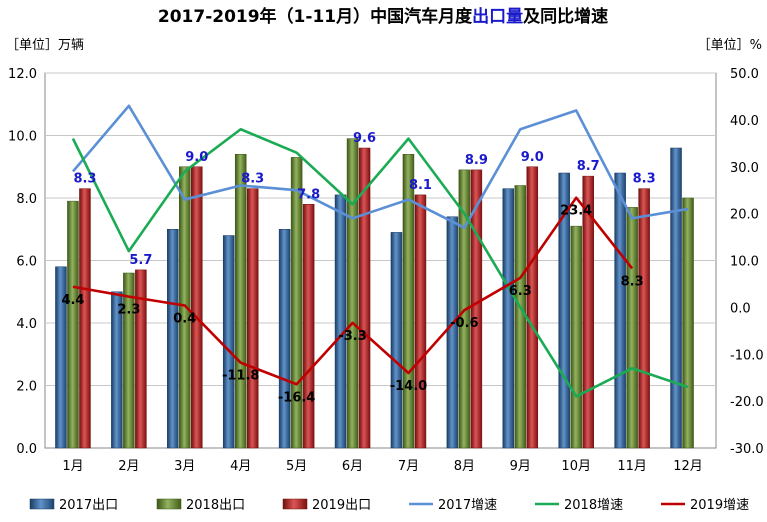 This screenshot has height=522, width=767. Describe the element at coordinates (45, 45) in the screenshot. I see `left-unit-label: ［单位］万辆` at that location.